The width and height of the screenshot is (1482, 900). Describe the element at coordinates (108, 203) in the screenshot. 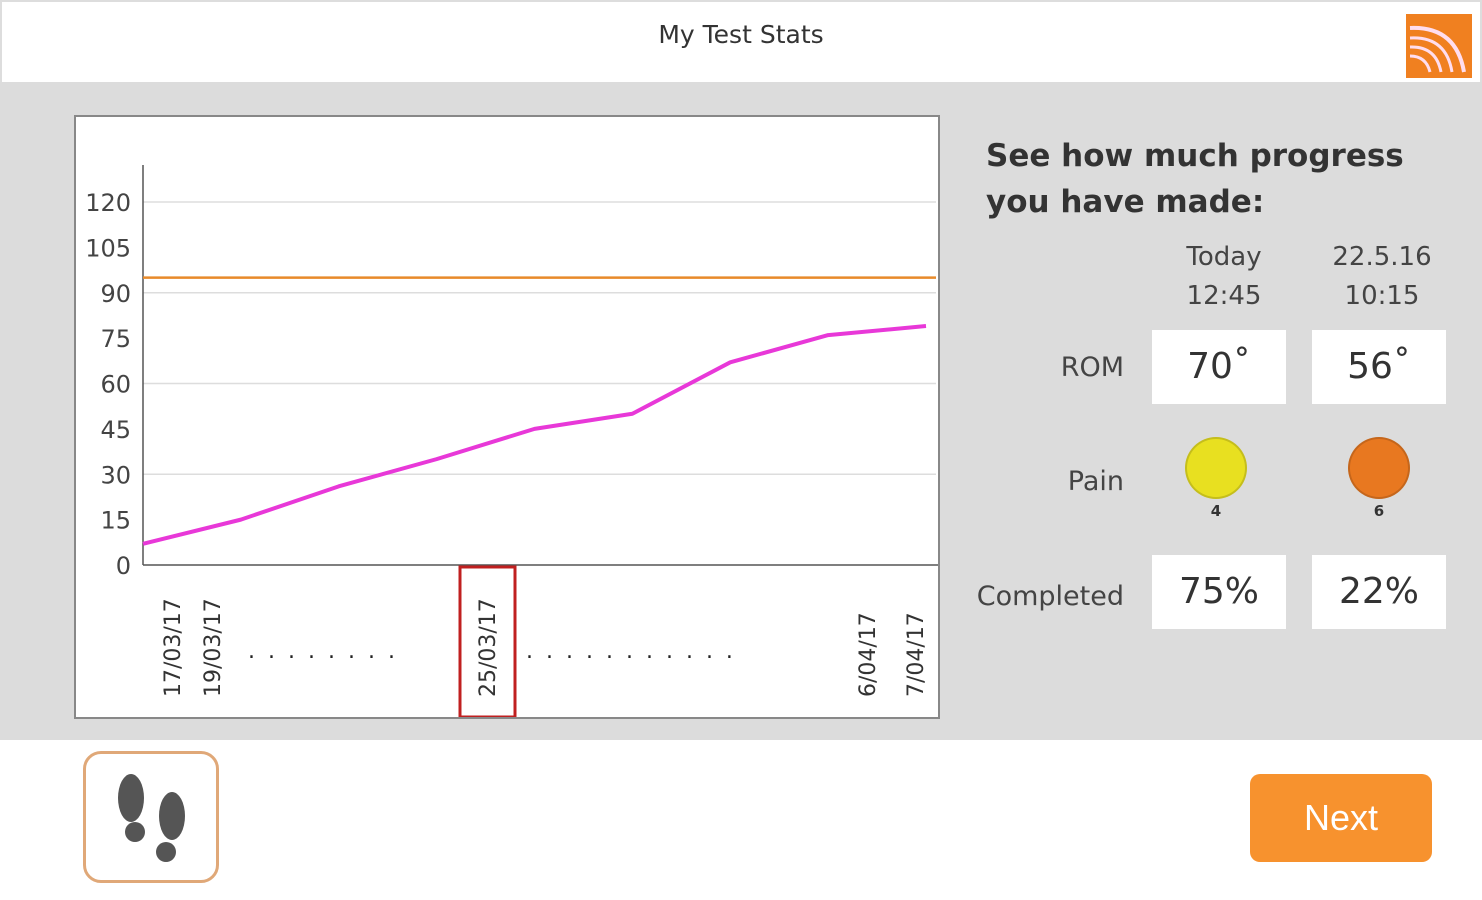

I see `y-tick-label: 120` at that location.